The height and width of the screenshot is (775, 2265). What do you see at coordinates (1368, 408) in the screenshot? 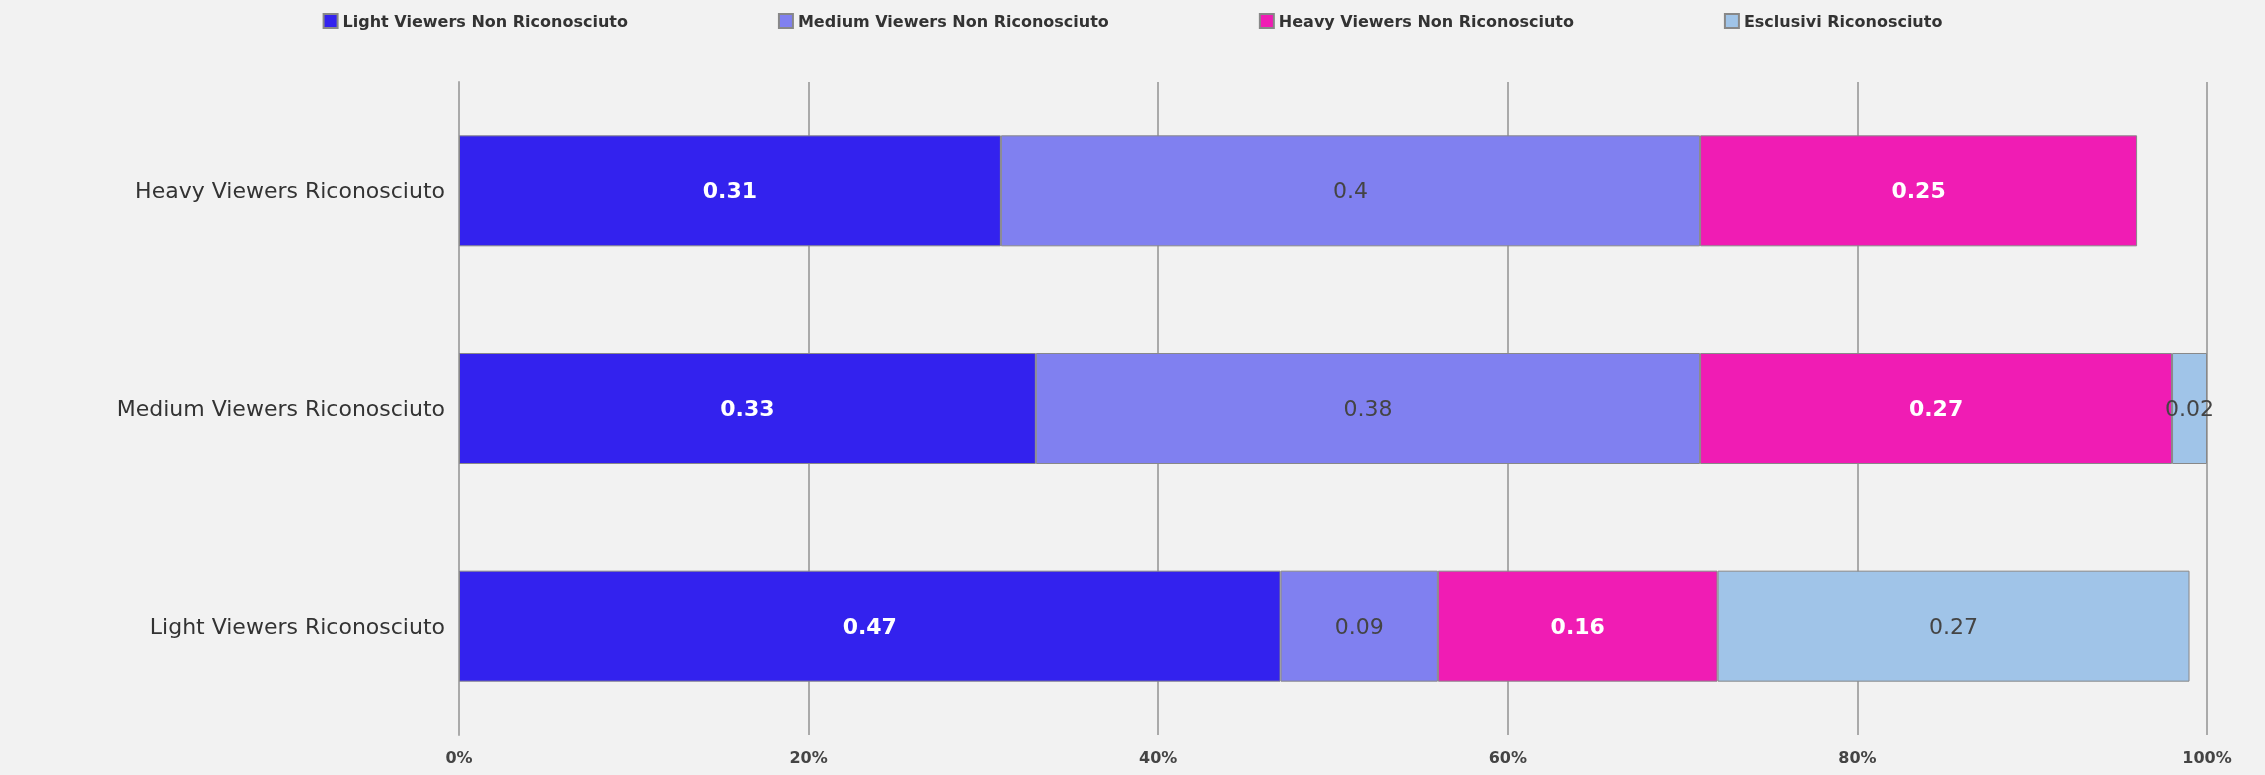
I see `data-label: 0.38` at bounding box center [1368, 408].